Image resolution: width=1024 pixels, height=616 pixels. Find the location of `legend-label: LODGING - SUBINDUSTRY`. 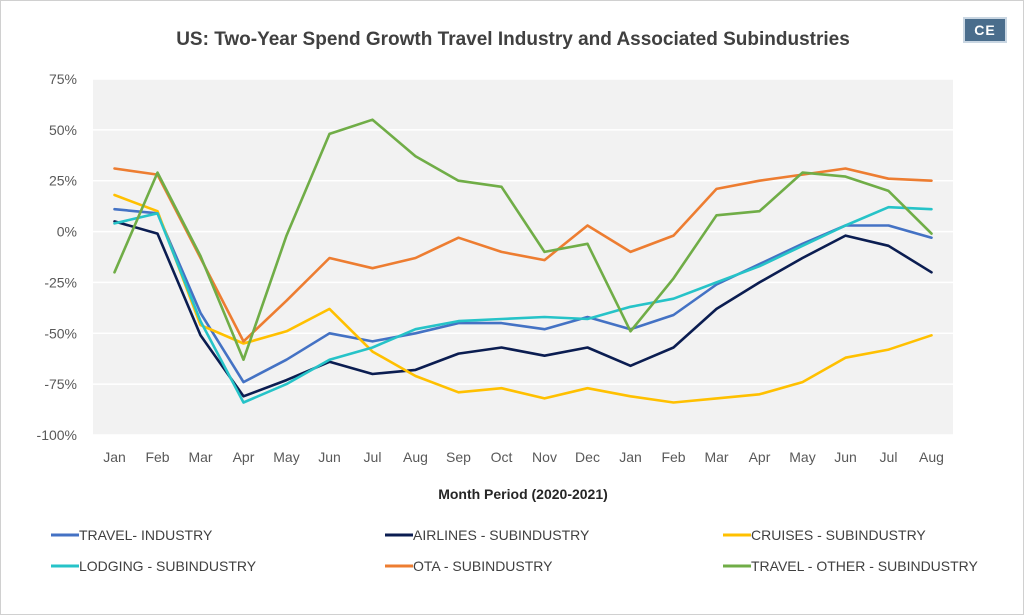

legend-label: LODGING - SUBINDUSTRY is located at coordinates (168, 566).